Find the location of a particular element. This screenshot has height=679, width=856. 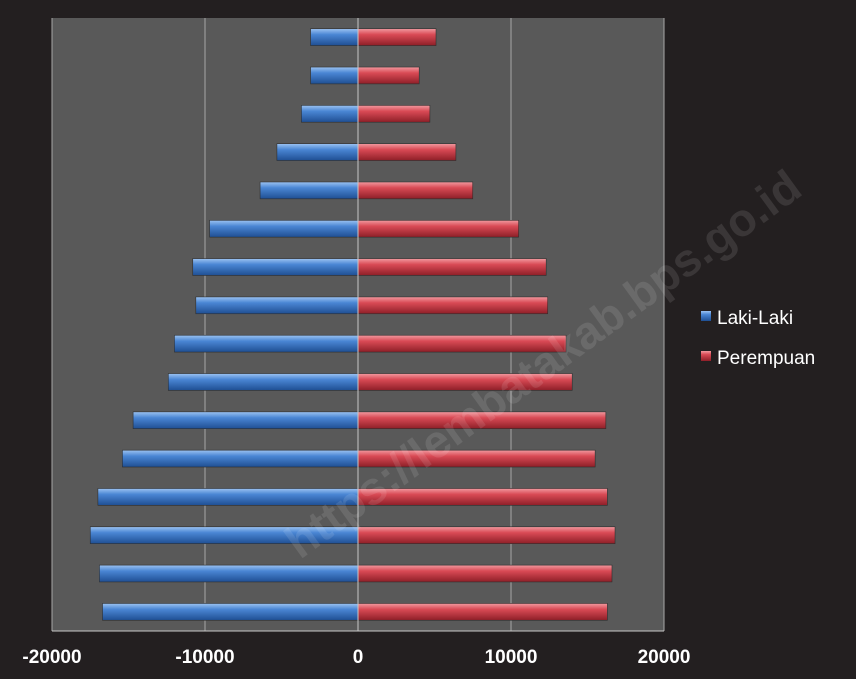

legend-swatch-laki-laki is located at coordinates (706, 316).